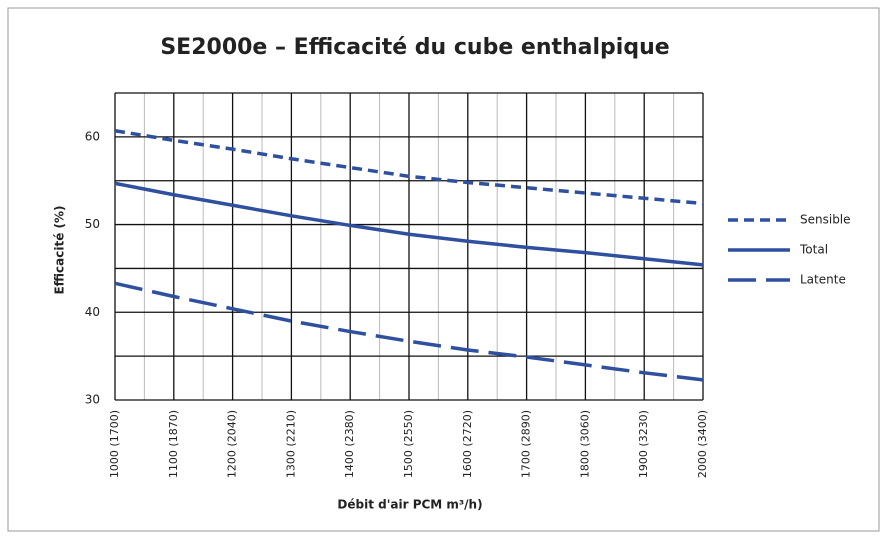 The width and height of the screenshot is (887, 543). Describe the element at coordinates (467, 444) in the screenshot. I see `x-tick-label: 1600 (2720)` at that location.